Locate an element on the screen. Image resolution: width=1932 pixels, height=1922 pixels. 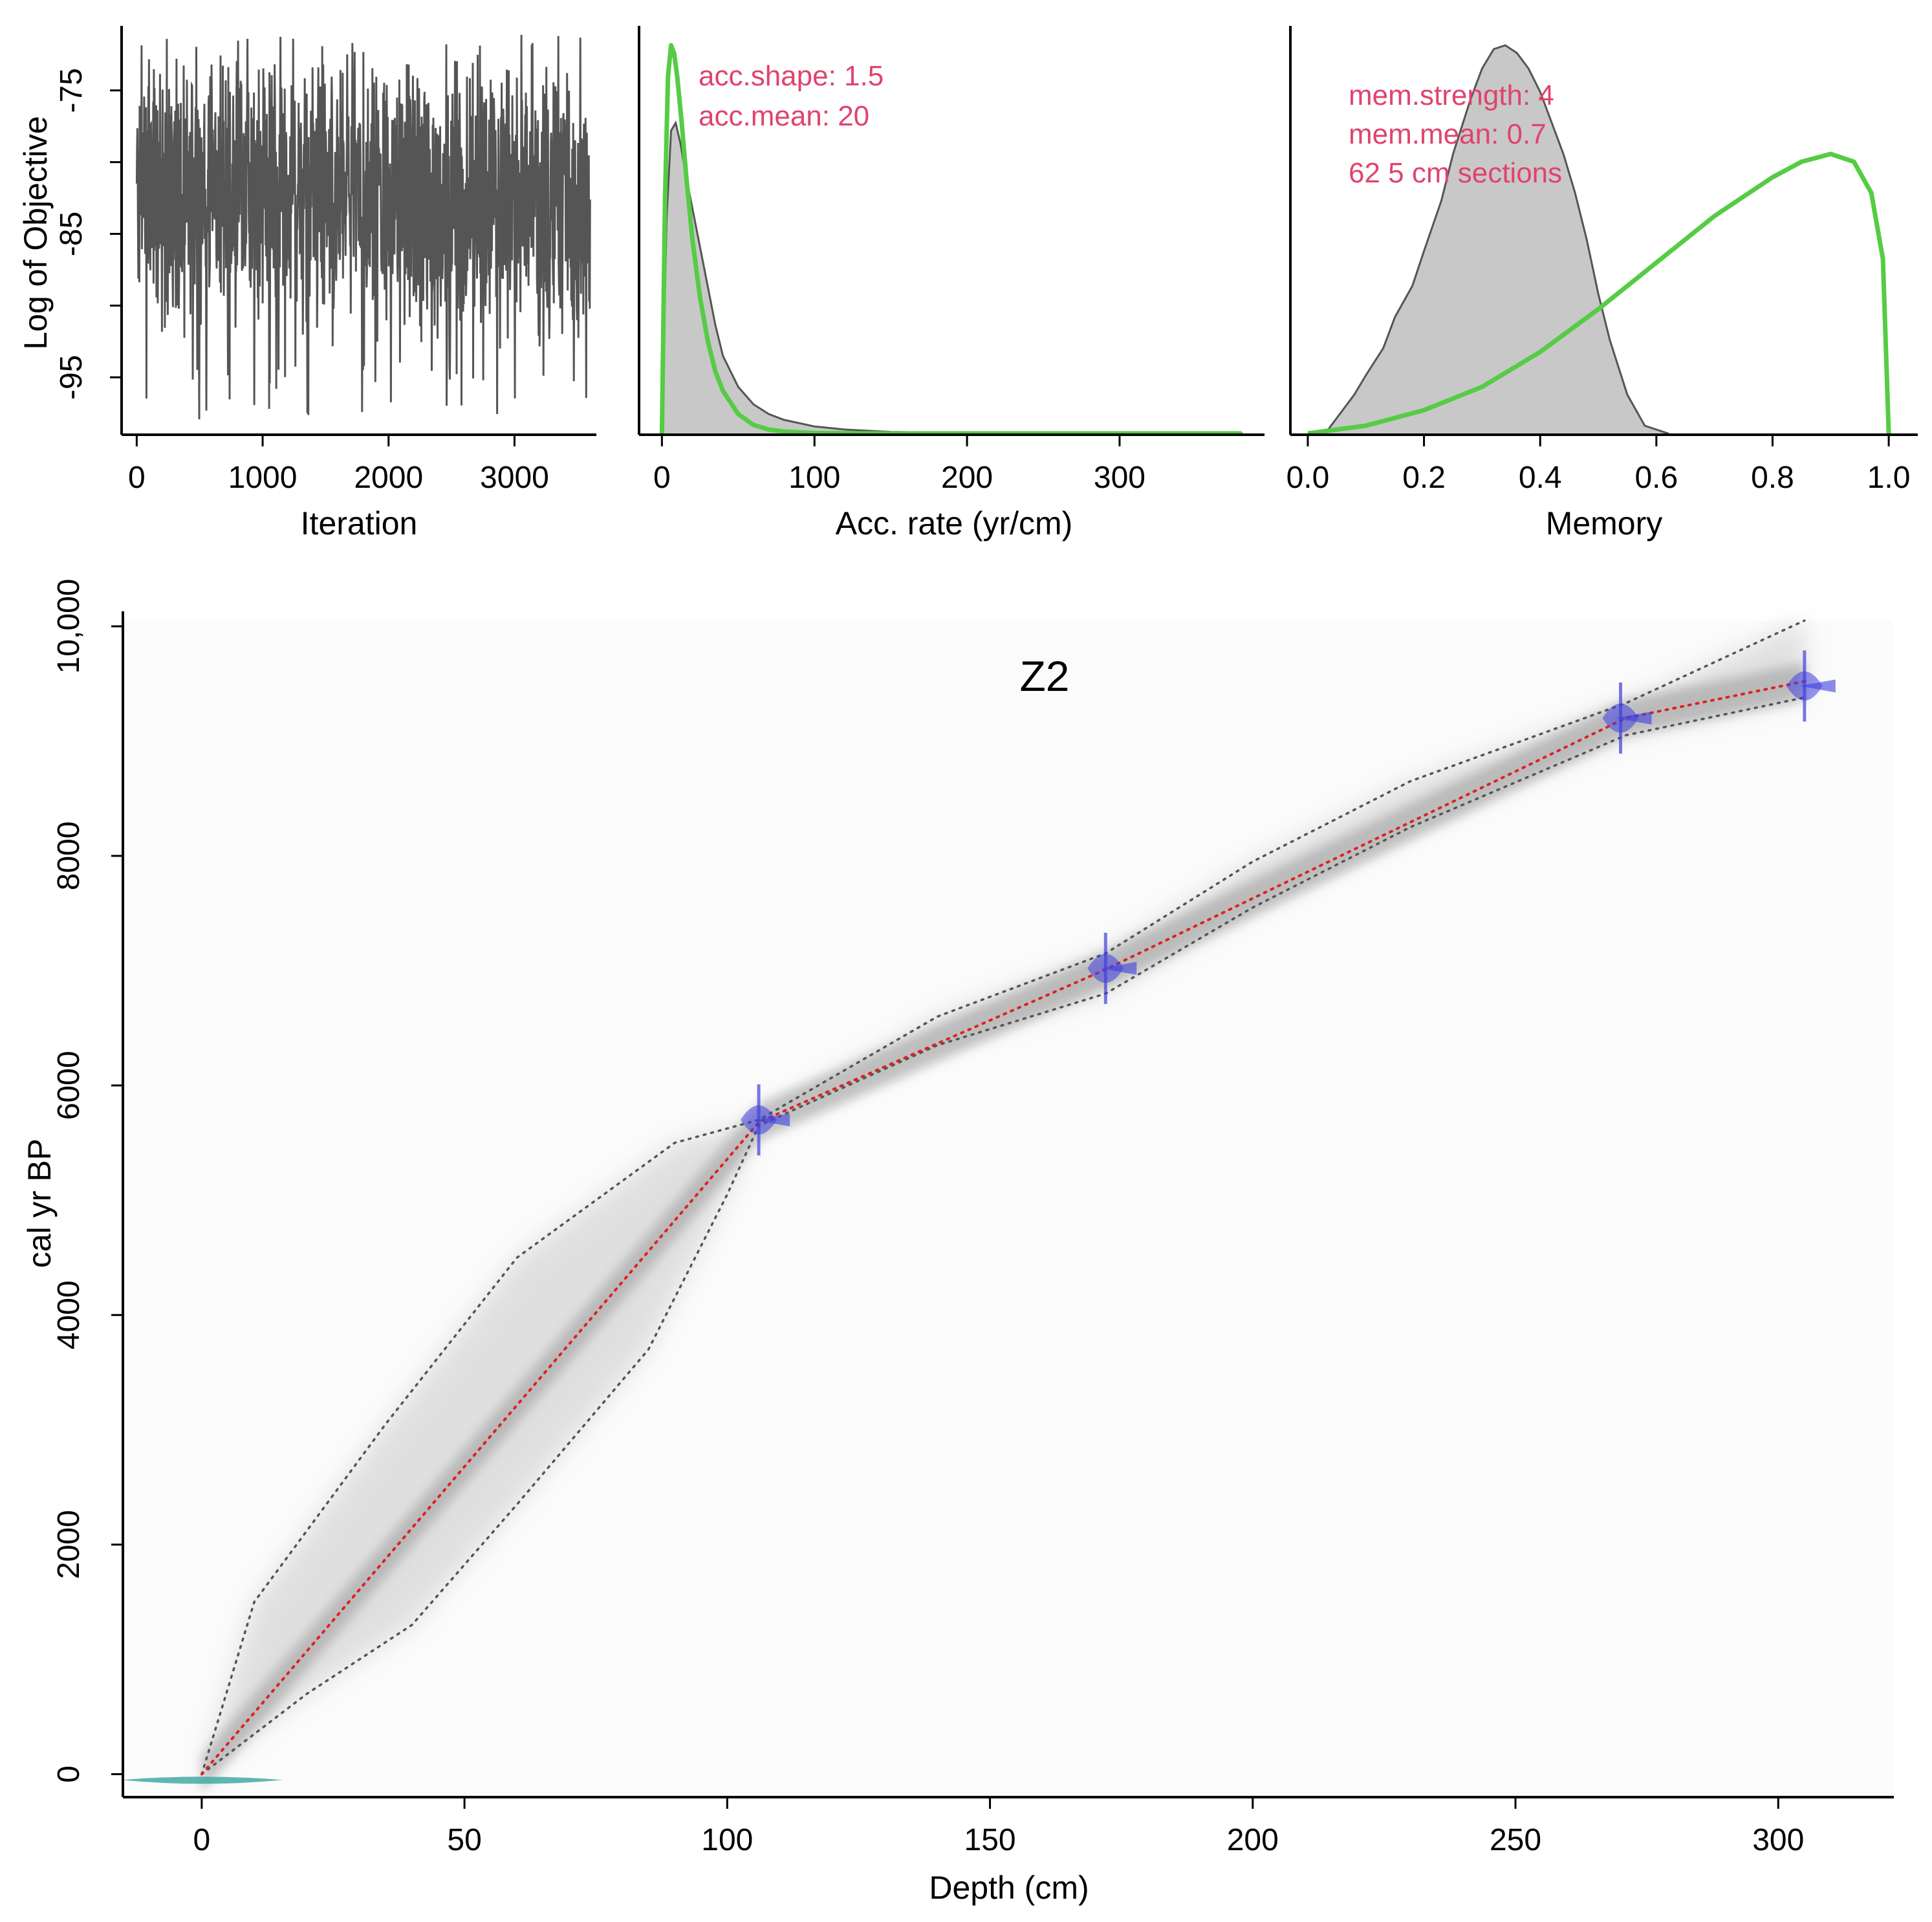
acc-plot-area is located at coordinates (951, 239).